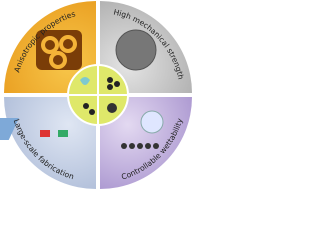 This screenshot has height=240, width=320. I want to click on br-dots, so click(140, 146).